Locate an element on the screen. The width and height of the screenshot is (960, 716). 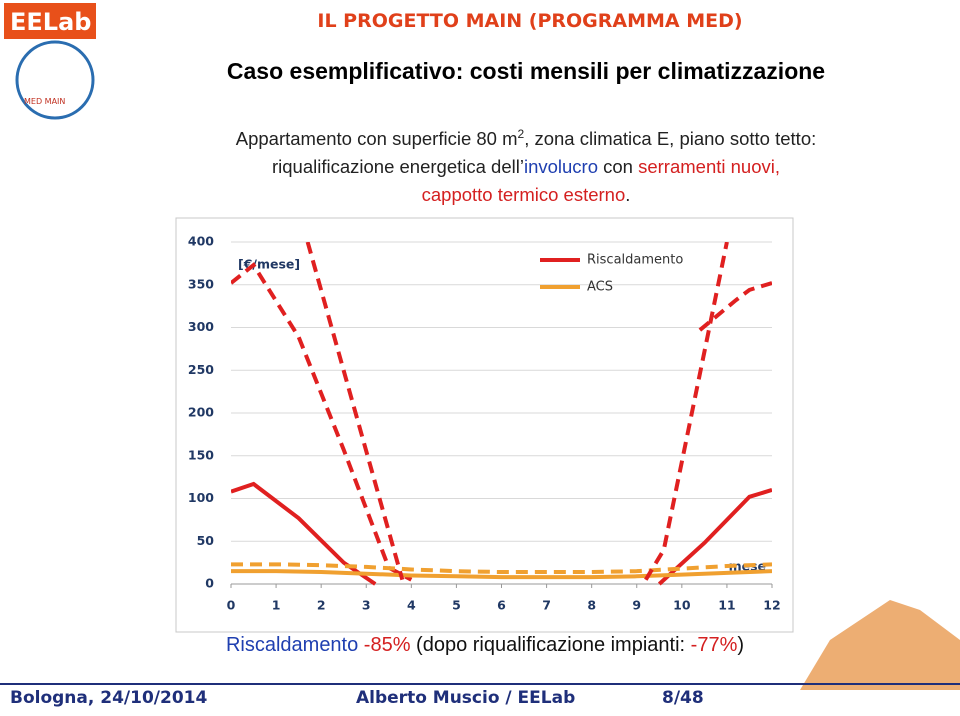
x-tick-label: 10 is located at coordinates (682, 605).